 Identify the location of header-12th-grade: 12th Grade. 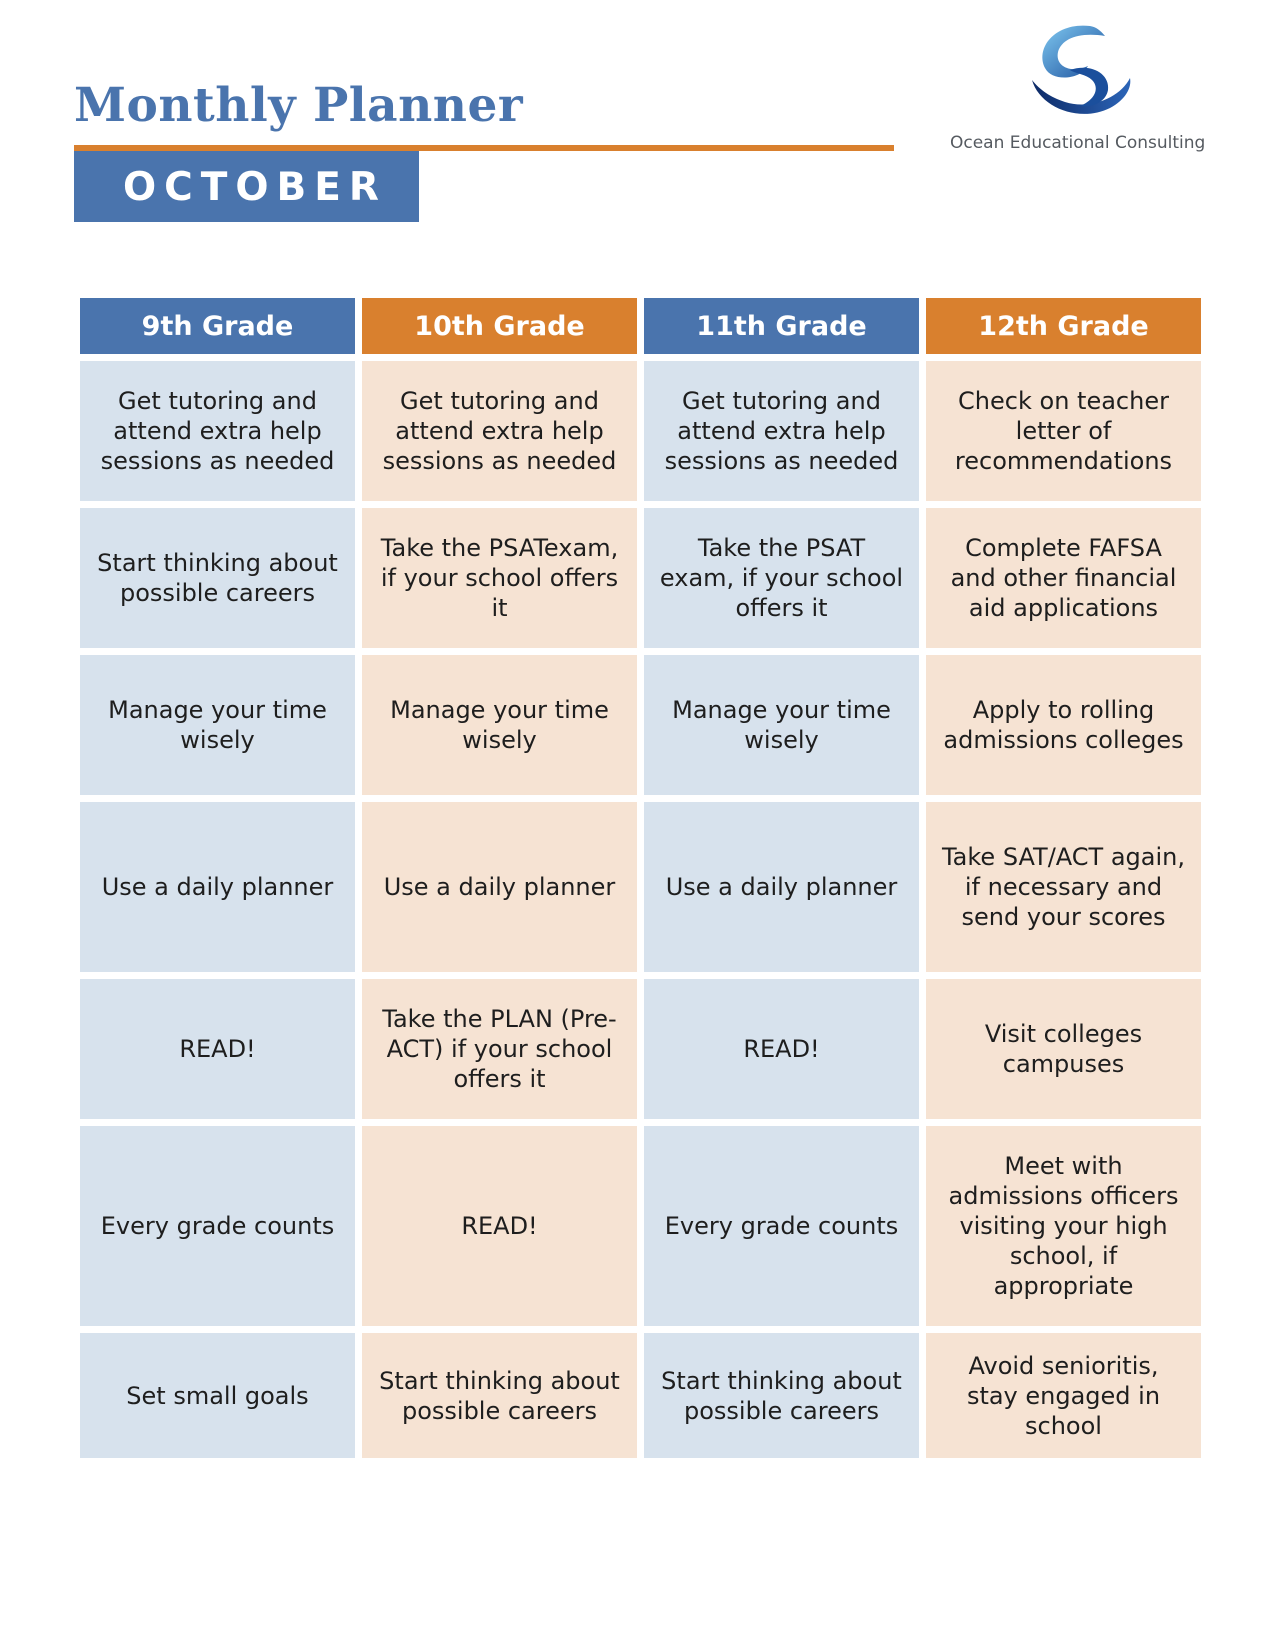
(1063, 326).